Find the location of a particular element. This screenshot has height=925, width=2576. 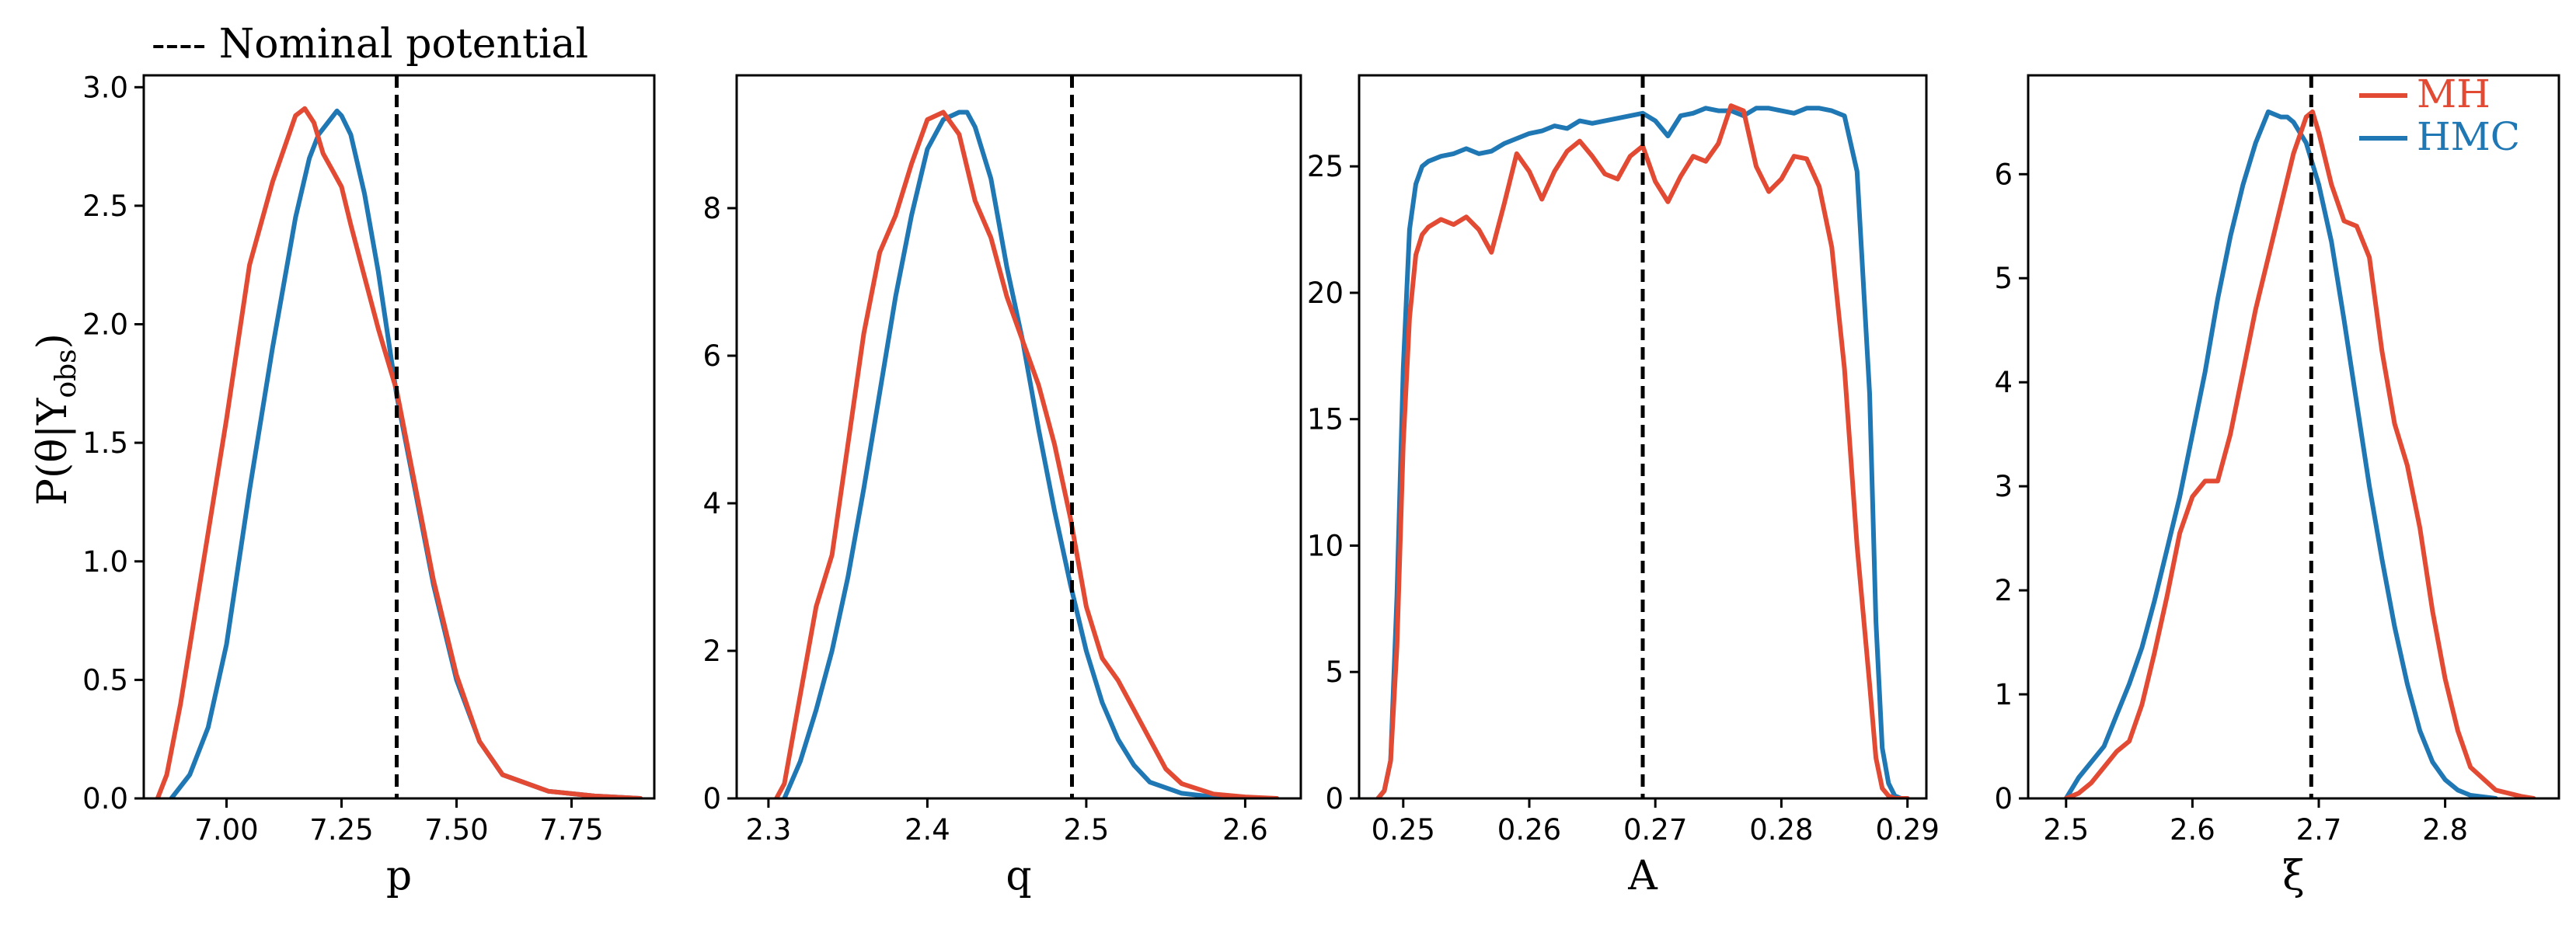

y-axis-label-main: P(θ|Y is located at coordinates (53, 452).